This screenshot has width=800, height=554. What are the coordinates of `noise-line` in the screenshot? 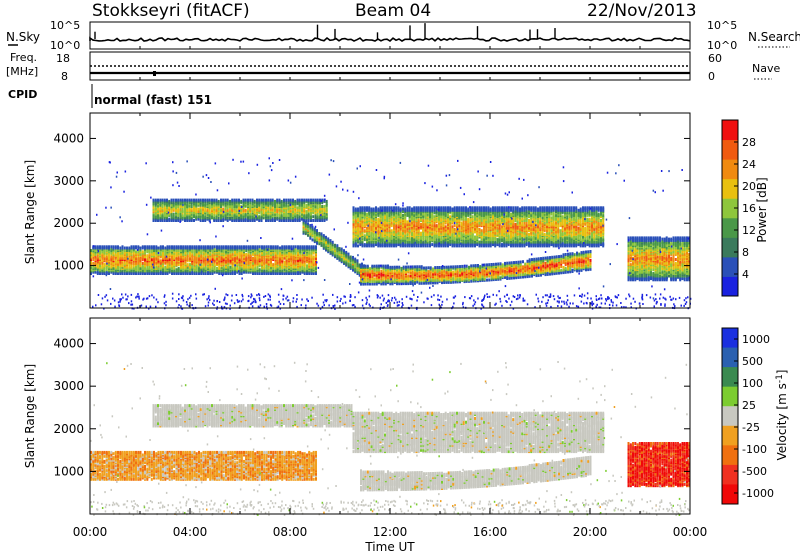 It's located at (390, 39).